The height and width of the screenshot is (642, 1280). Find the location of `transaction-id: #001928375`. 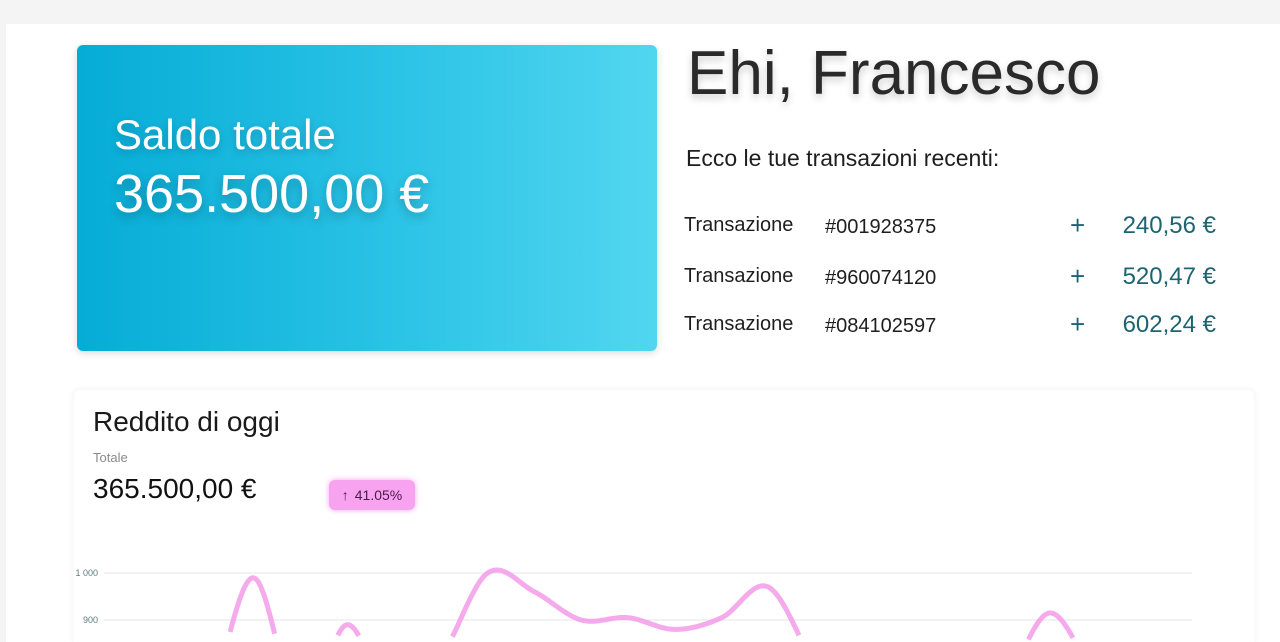

transaction-id: #001928375 is located at coordinates (881, 227).